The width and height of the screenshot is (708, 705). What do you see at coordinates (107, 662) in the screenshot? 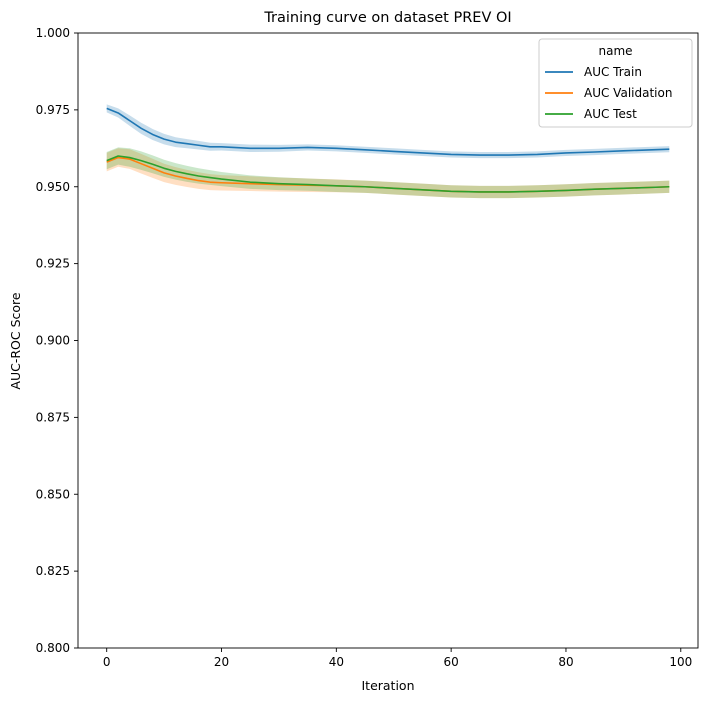
I see `x-tick-label: 0` at bounding box center [107, 662].